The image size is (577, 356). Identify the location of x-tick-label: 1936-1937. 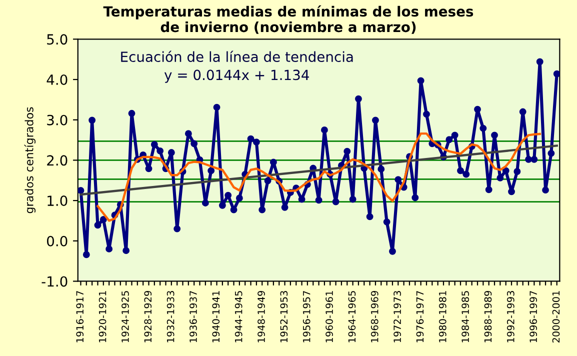
(193, 316).